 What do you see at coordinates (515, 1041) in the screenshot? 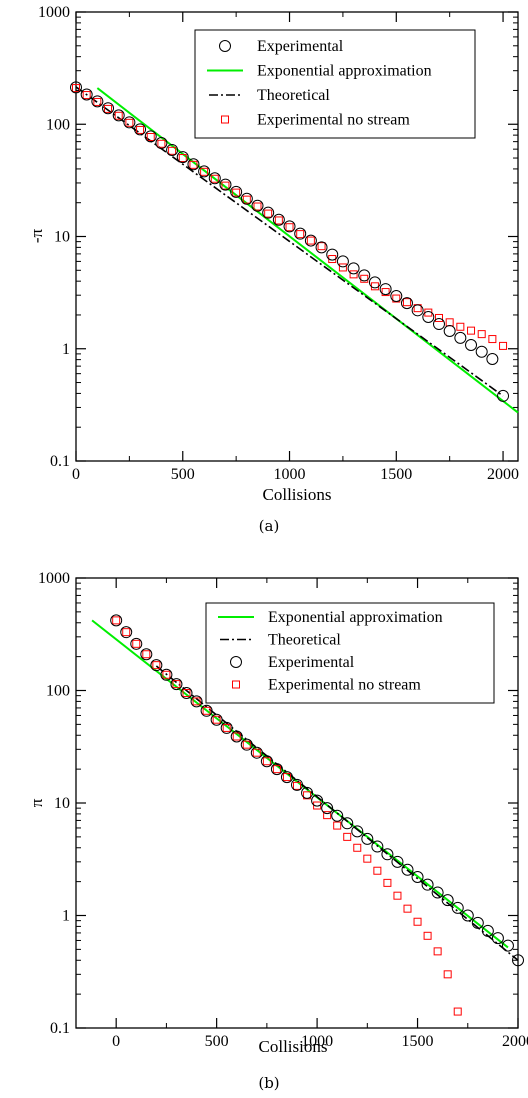
I see `x-tick-label: 2000` at bounding box center [515, 1041].